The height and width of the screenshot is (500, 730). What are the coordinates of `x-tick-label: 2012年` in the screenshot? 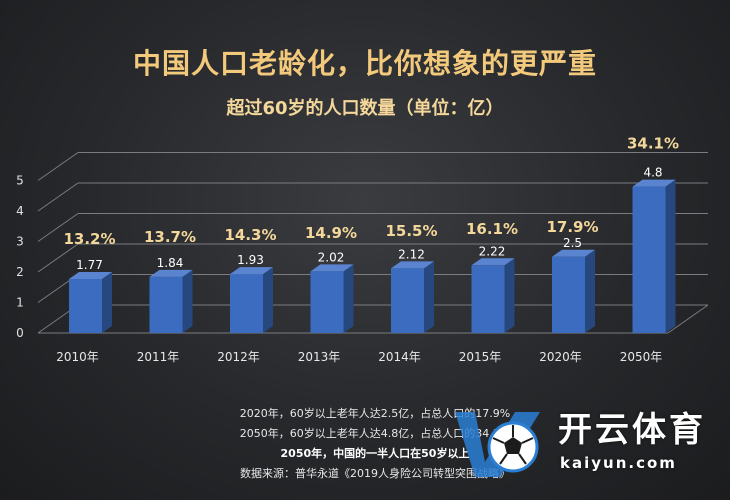 It's located at (238, 357).